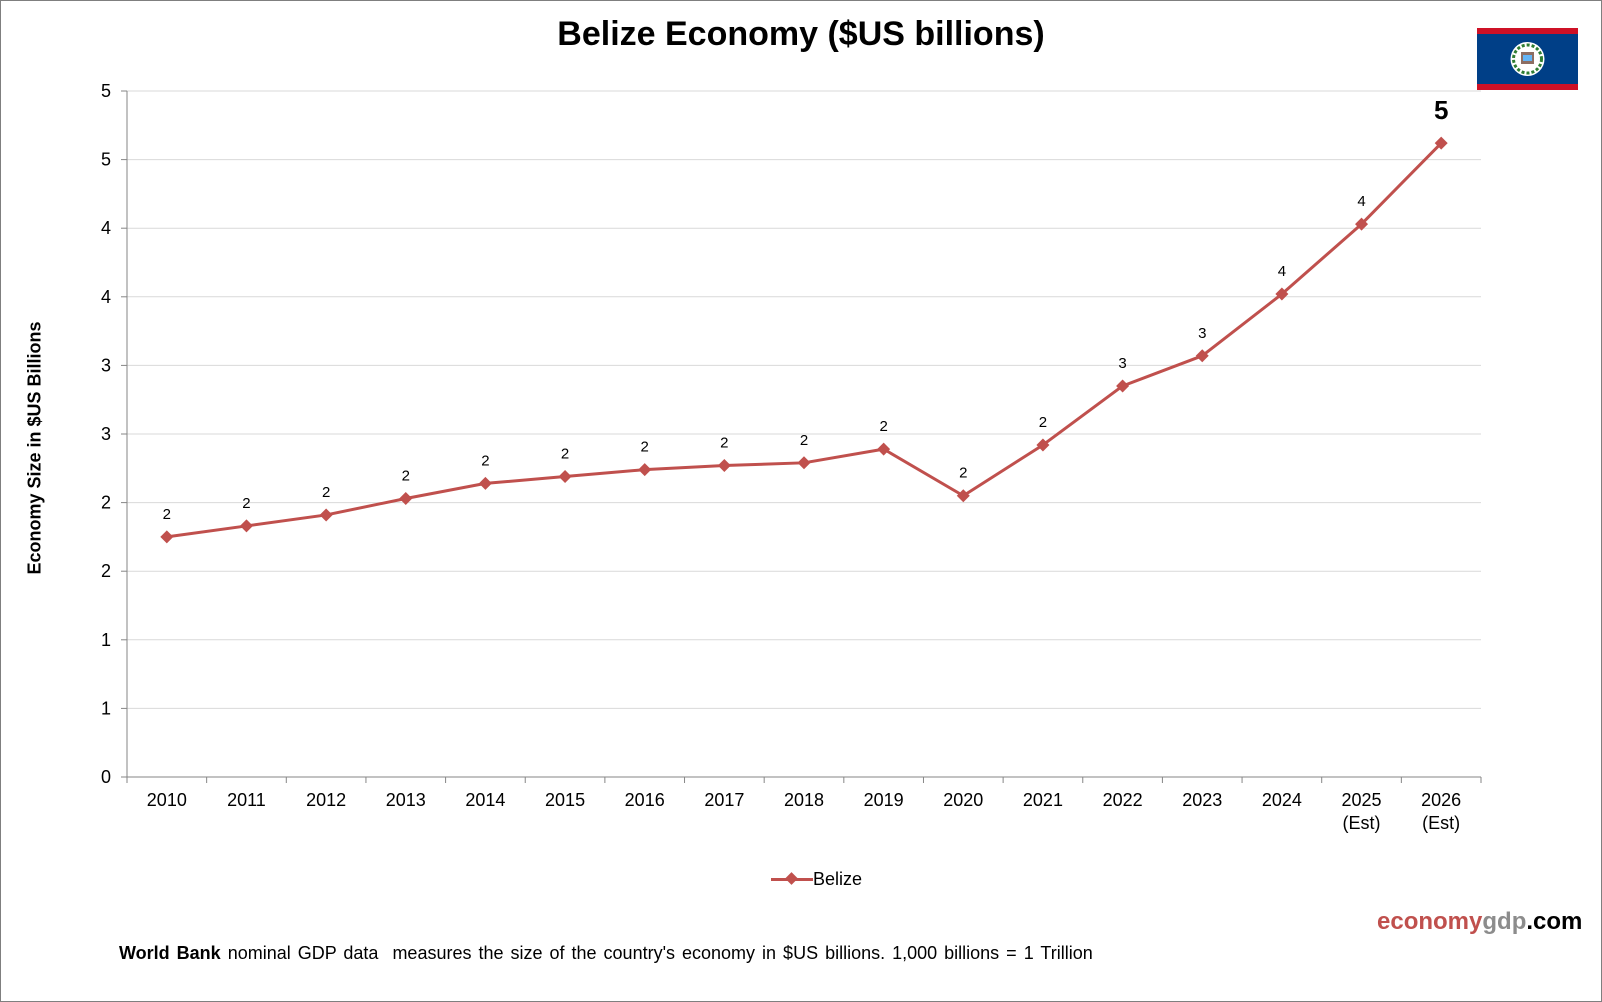 The height and width of the screenshot is (1002, 1602). What do you see at coordinates (106, 777) in the screenshot?
I see `y-tick-label: 0` at bounding box center [106, 777].